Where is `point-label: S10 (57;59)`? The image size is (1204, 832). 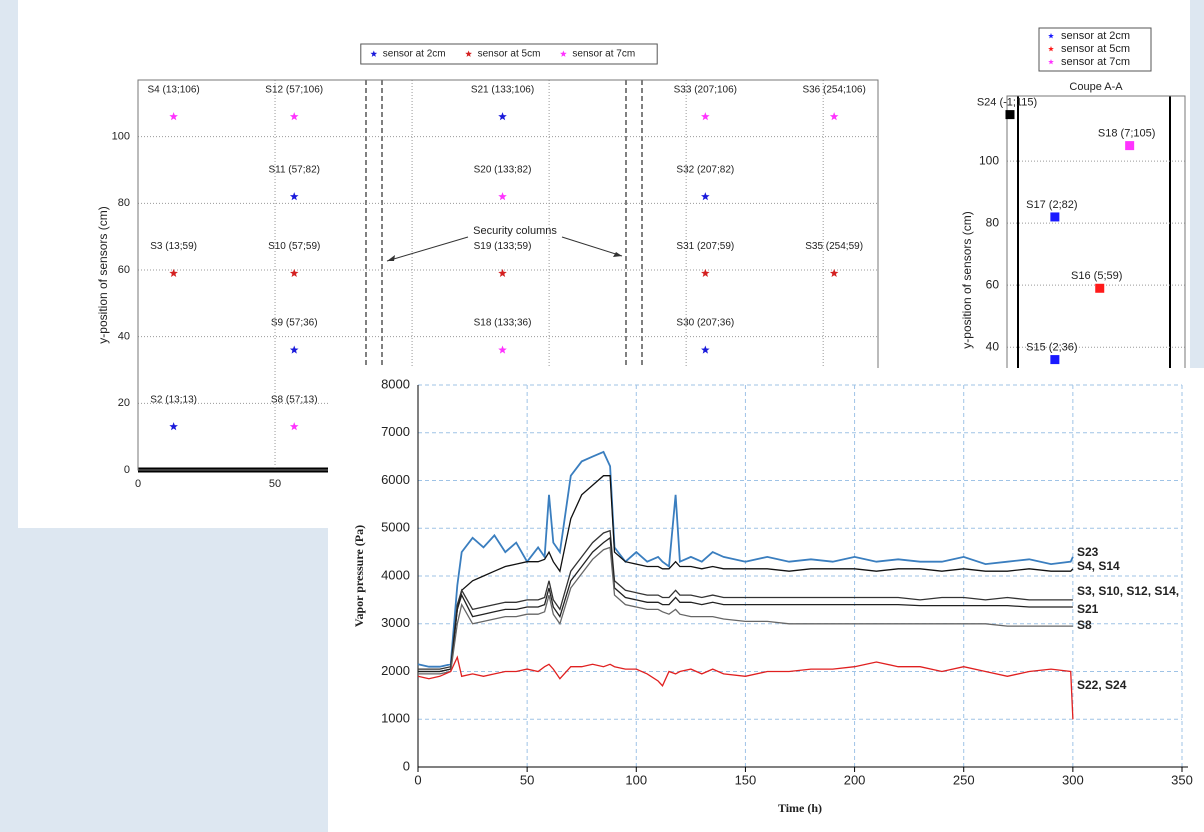
point-label: S10 (57;59) is located at coordinates (294, 246).